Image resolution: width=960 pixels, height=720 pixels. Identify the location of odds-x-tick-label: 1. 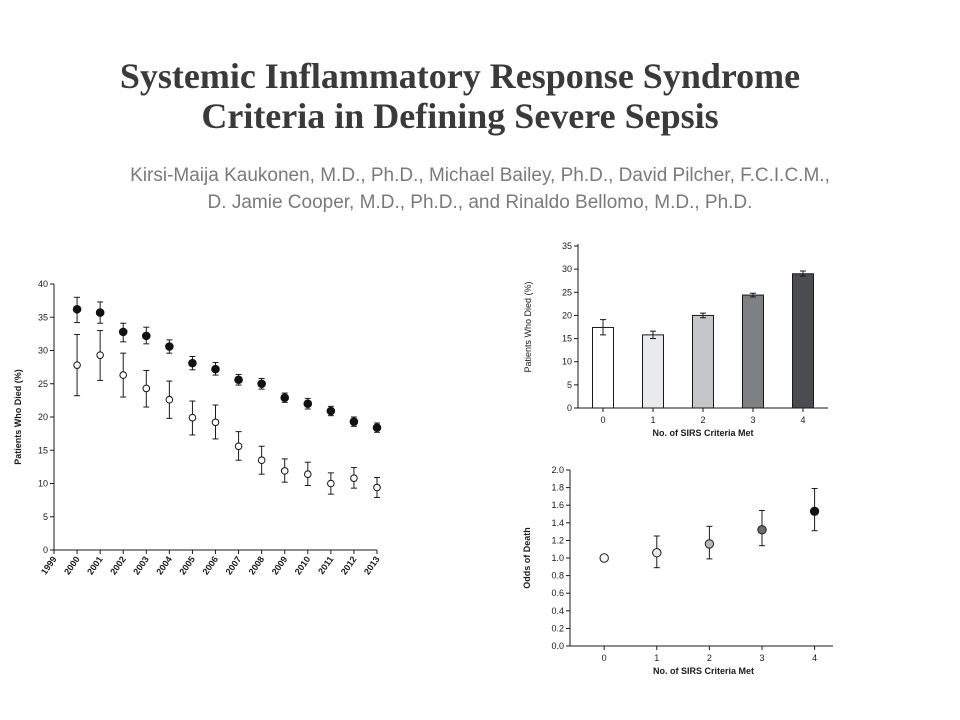
(656, 658).